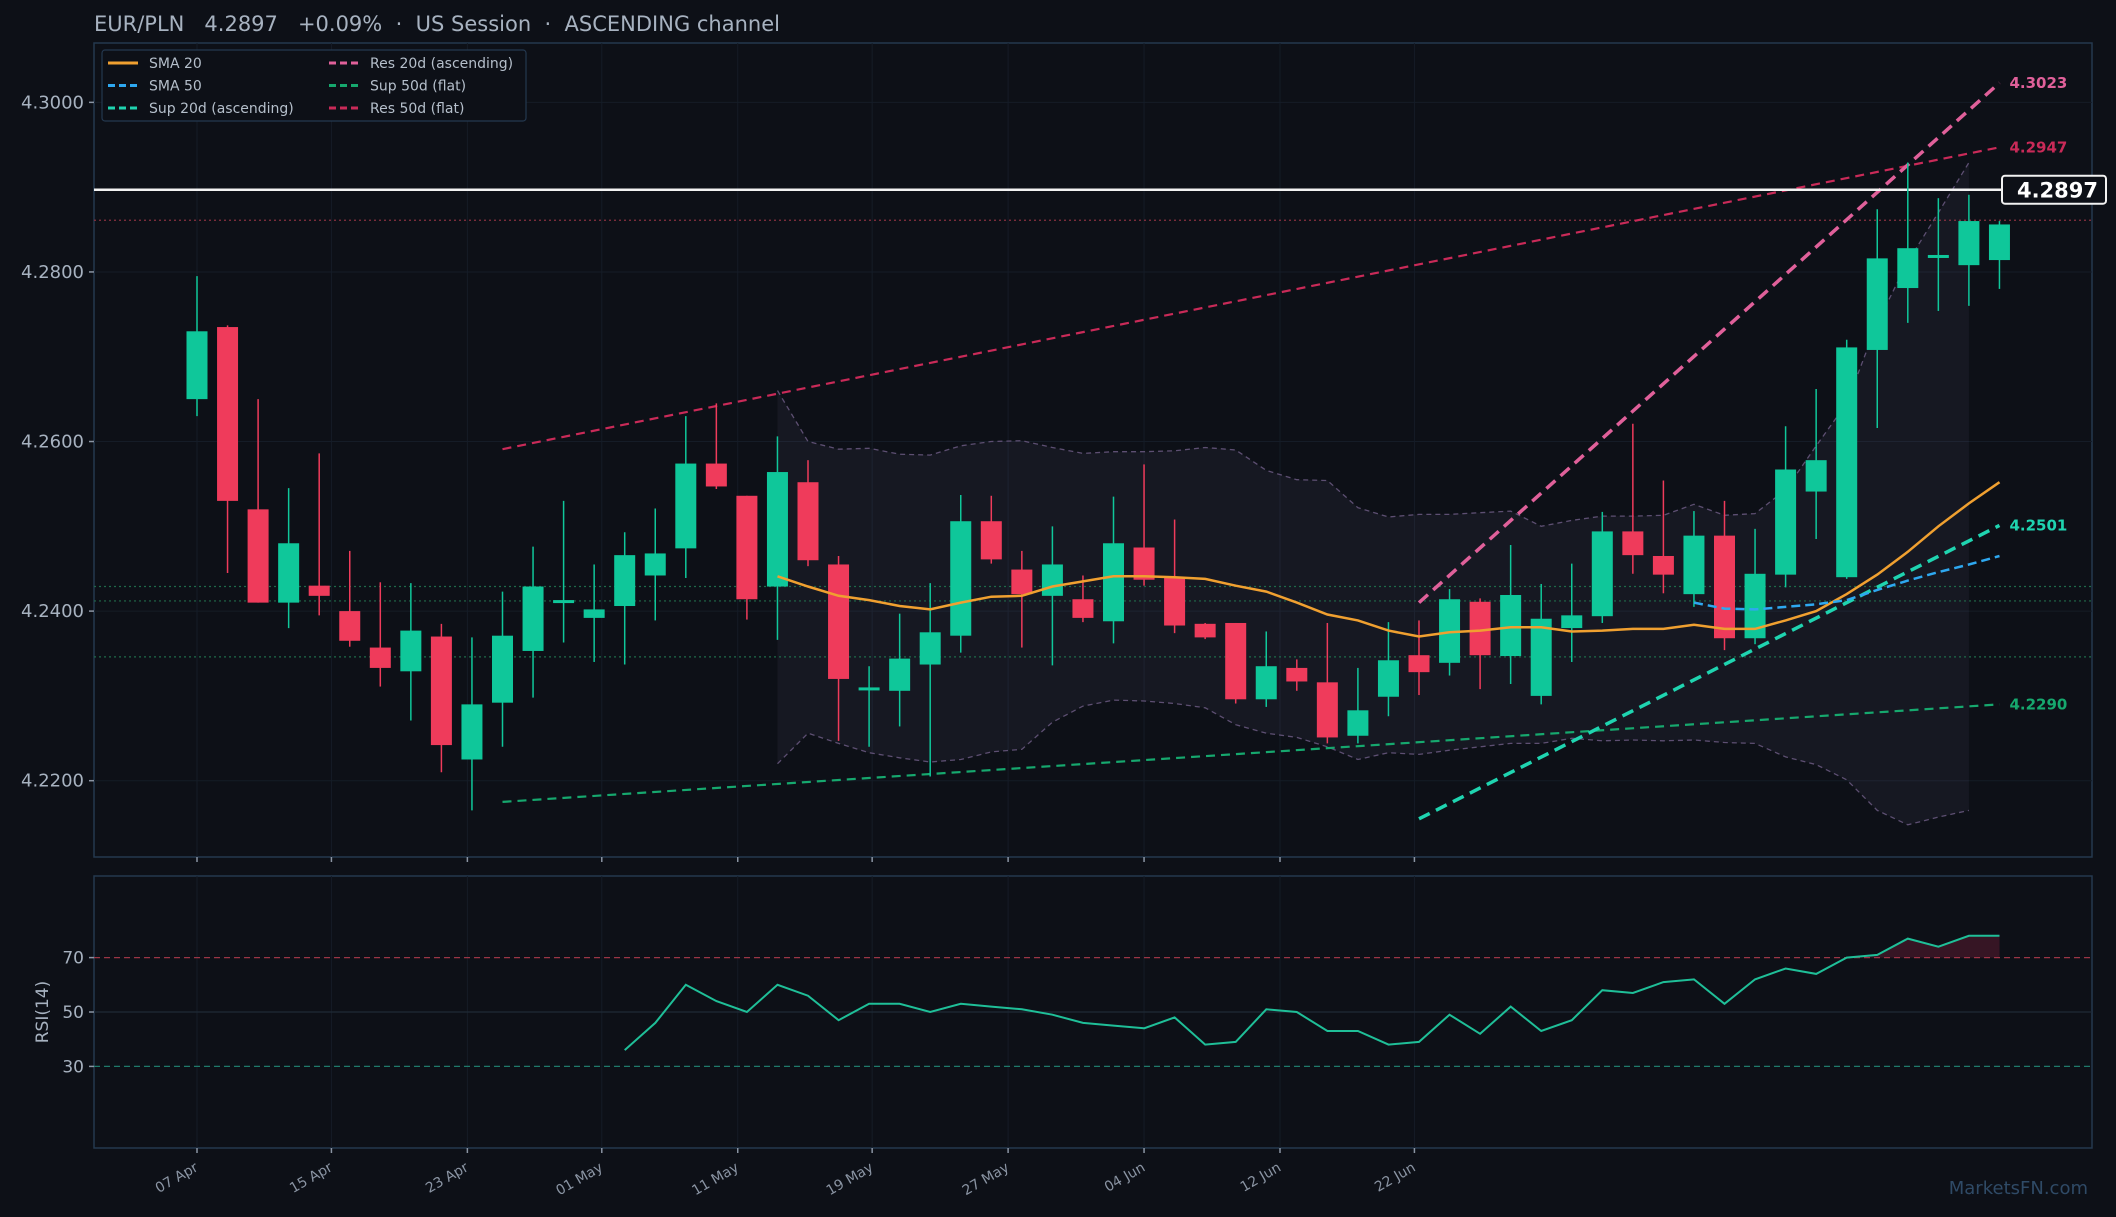  I want to click on y-tick-label: 4.2400, so click(52, 611).